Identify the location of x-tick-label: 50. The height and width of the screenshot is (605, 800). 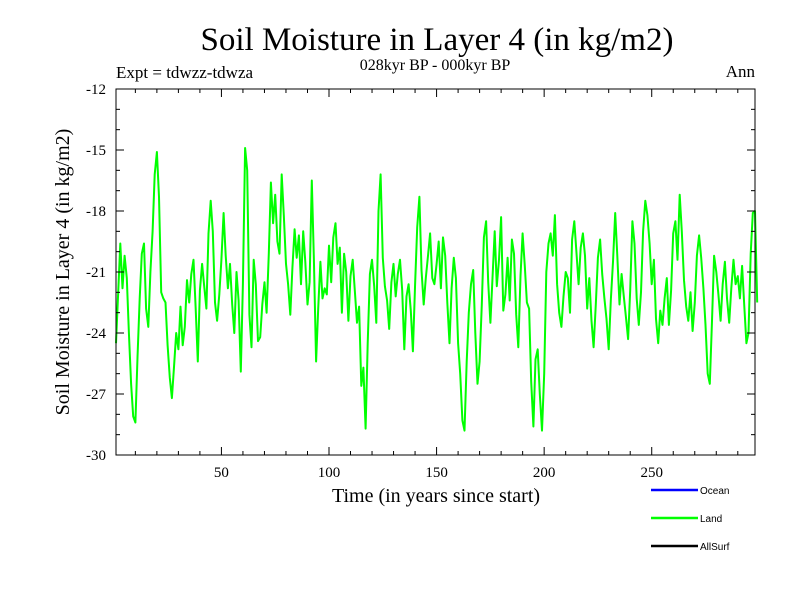
(221, 473).